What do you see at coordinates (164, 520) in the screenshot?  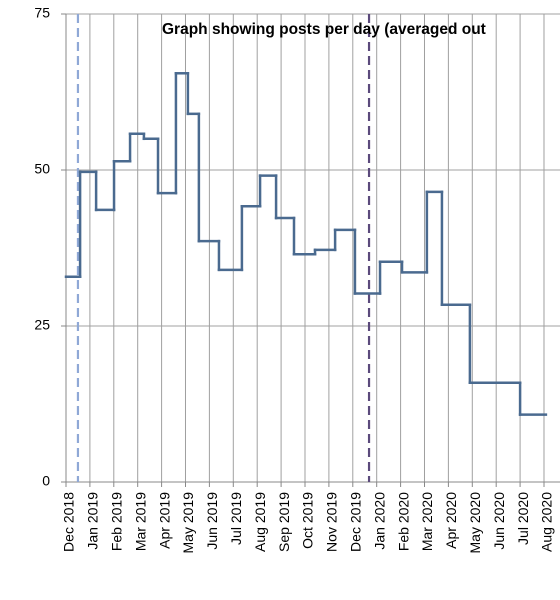 I see `x-tick-label: Apr 2019` at bounding box center [164, 520].